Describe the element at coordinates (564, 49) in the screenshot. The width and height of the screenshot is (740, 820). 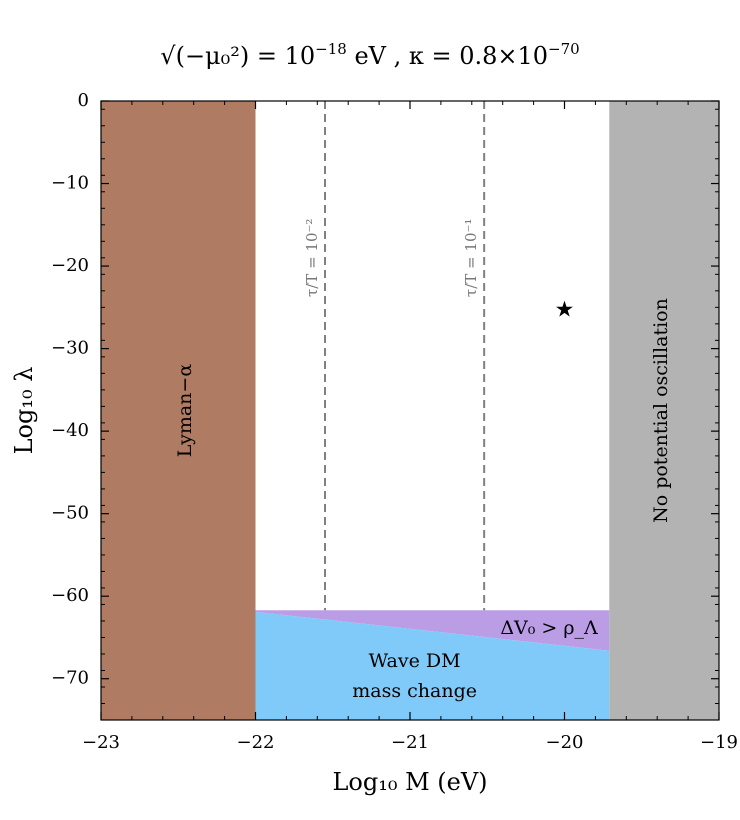
I see `title-exp2: −70` at that location.